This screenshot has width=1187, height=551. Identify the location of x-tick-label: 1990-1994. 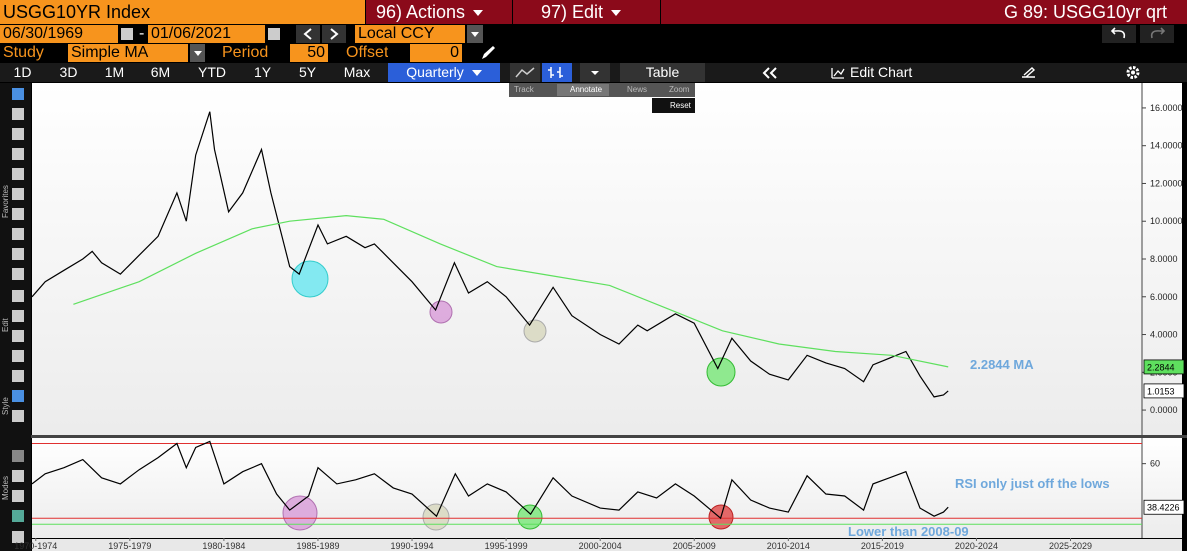
(412, 546).